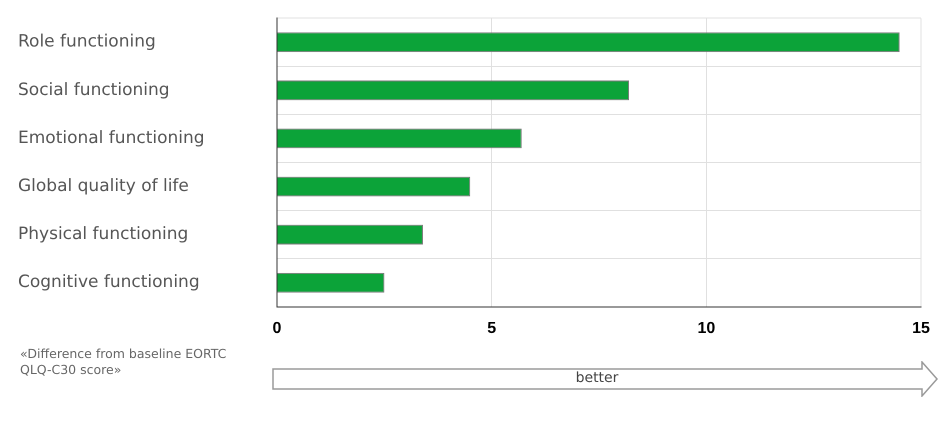  What do you see at coordinates (94, 90) in the screenshot?
I see `y-tick-label: Social functioning` at bounding box center [94, 90].